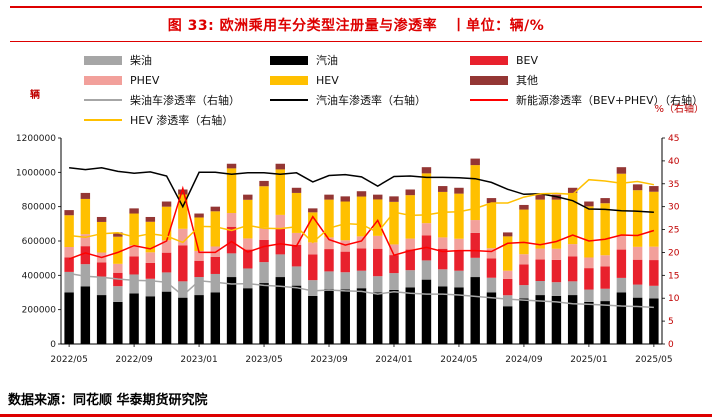 Image resolution: width=712 pixels, height=417 pixels. What do you see at coordinates (36, 173) in the screenshot?
I see `left-tick-label: 1000000` at bounding box center [36, 173].